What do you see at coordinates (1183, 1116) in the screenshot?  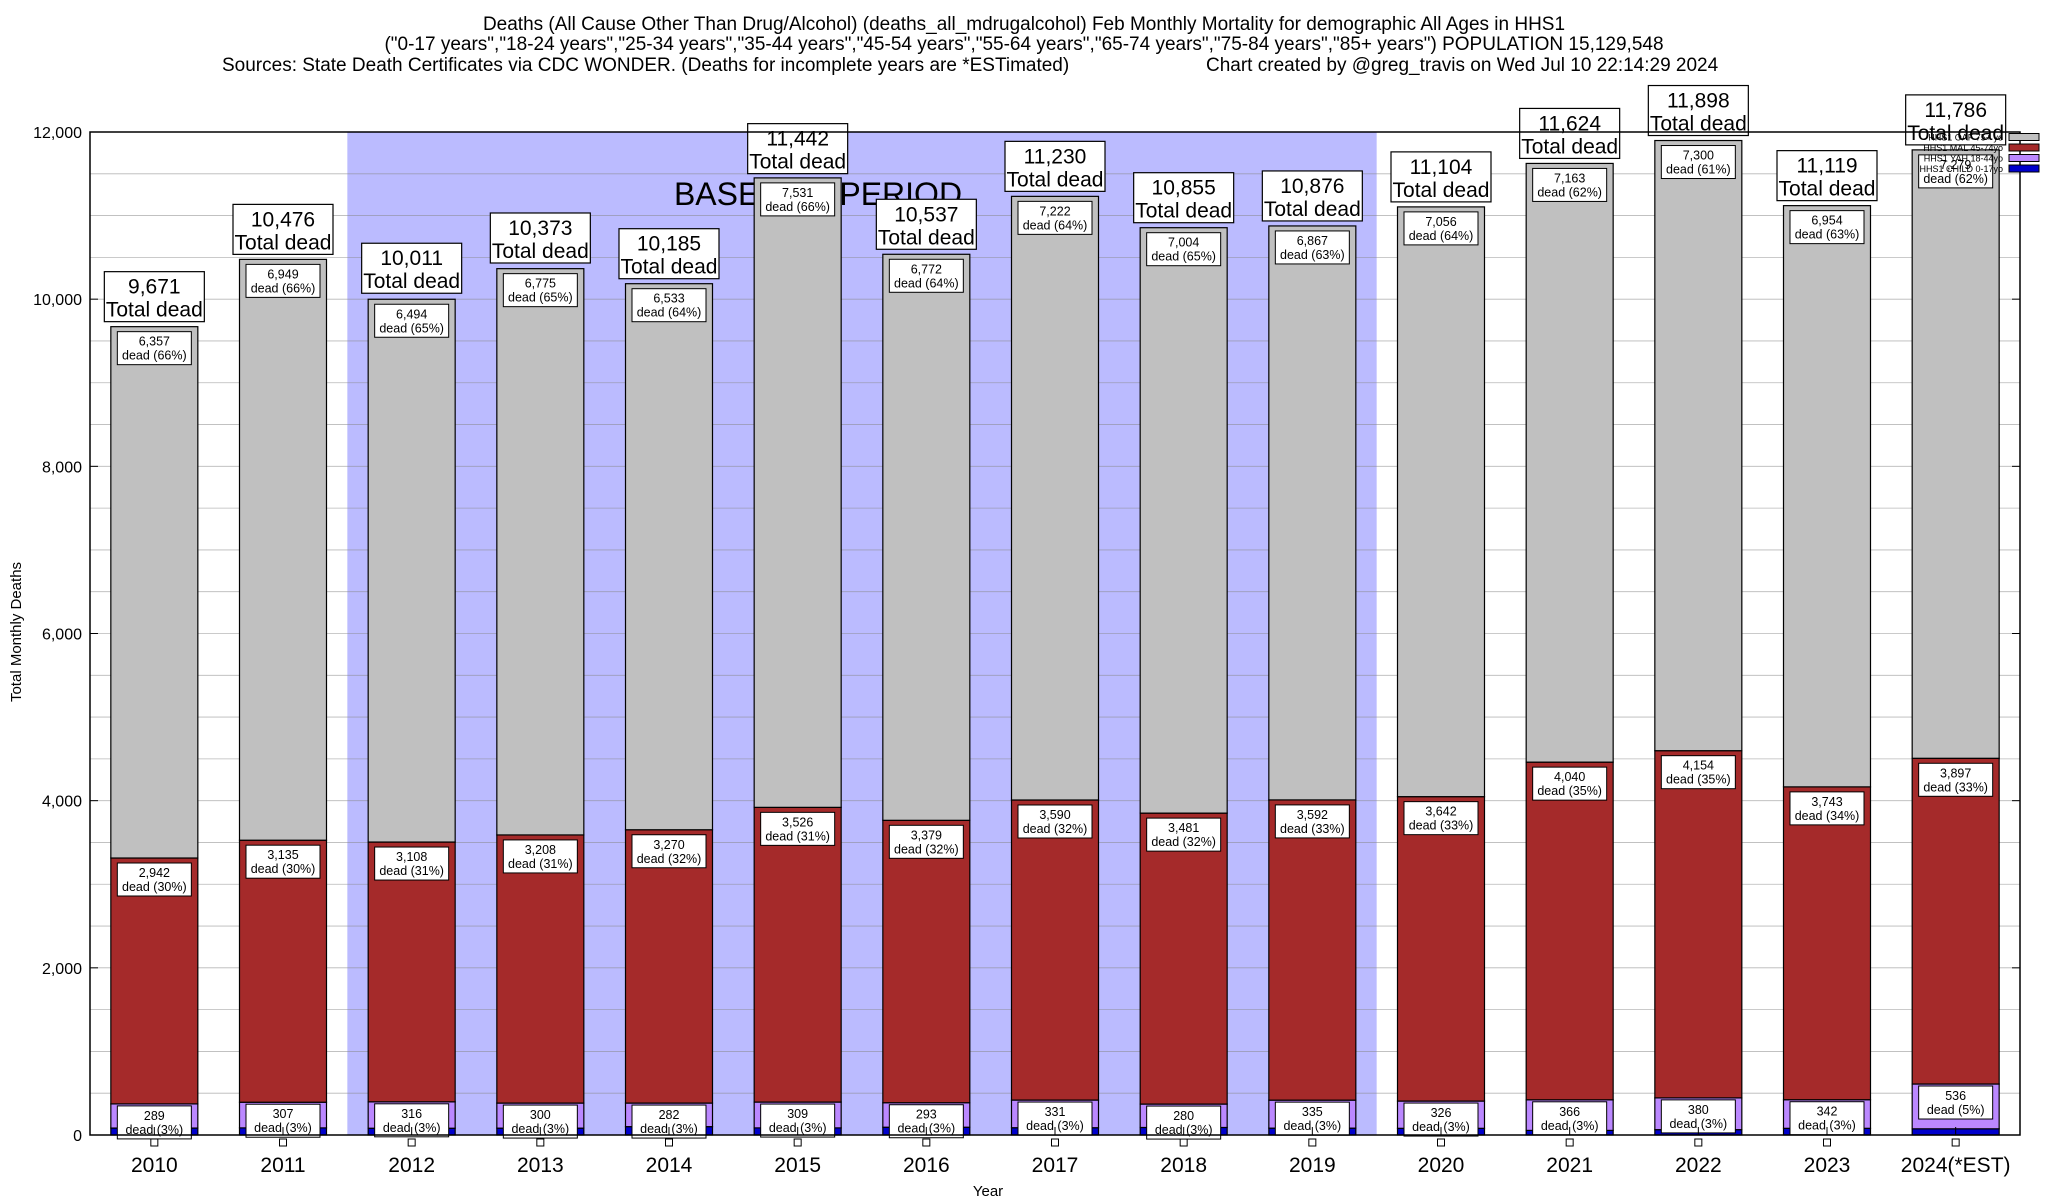 I see `segment-value-label: 280` at bounding box center [1183, 1116].